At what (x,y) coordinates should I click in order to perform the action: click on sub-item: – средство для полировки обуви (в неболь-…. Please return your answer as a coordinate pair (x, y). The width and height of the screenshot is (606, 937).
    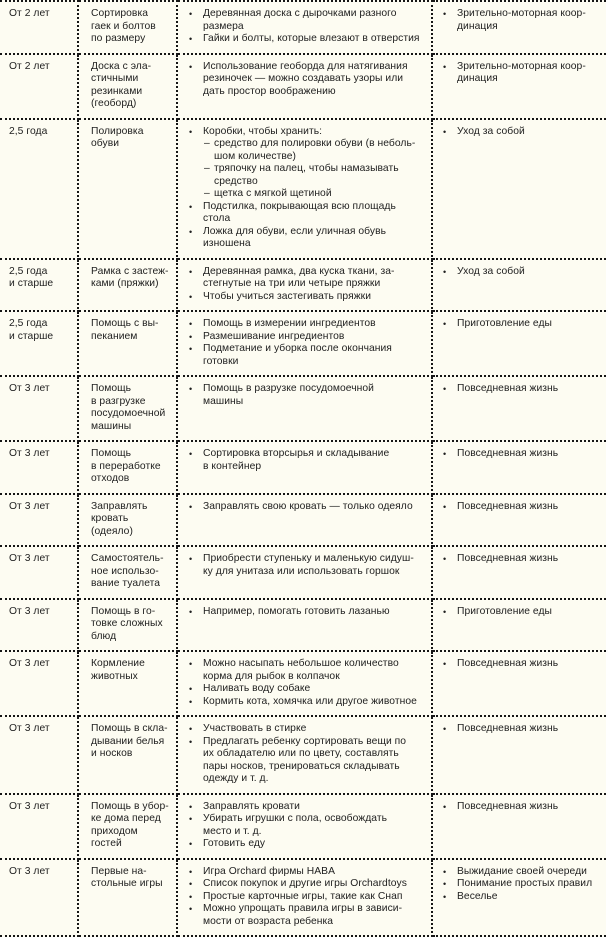
    Looking at the image, I should click on (303, 150).